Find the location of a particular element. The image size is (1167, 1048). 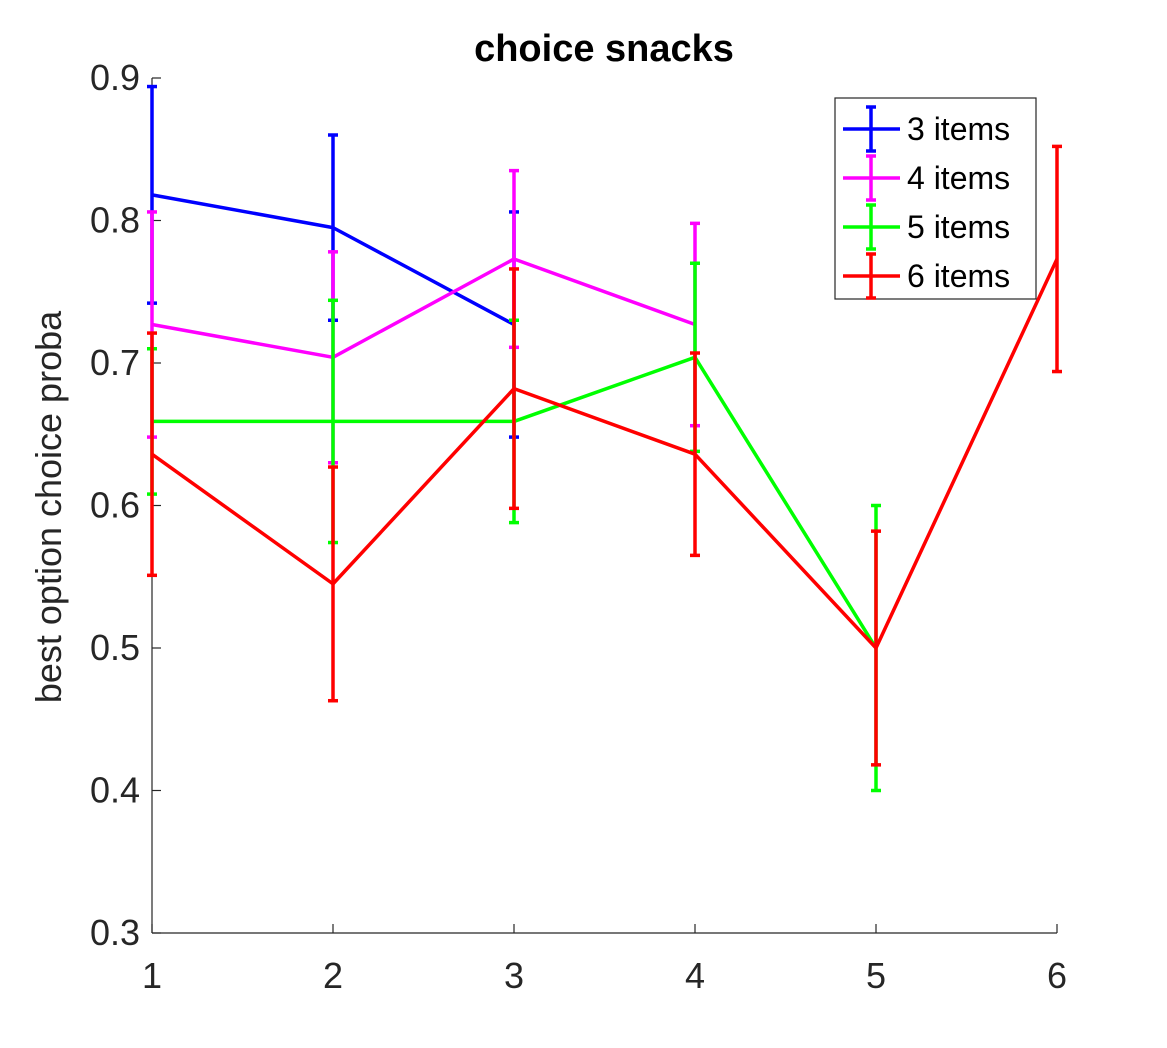

x-tick-label: 4 is located at coordinates (695, 975).